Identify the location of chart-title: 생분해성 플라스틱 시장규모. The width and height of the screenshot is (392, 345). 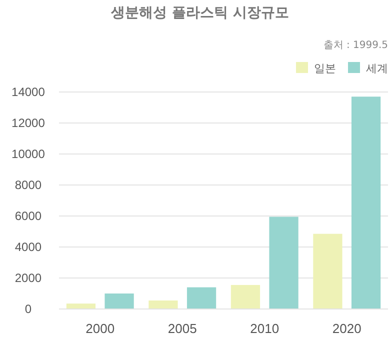
(199, 13).